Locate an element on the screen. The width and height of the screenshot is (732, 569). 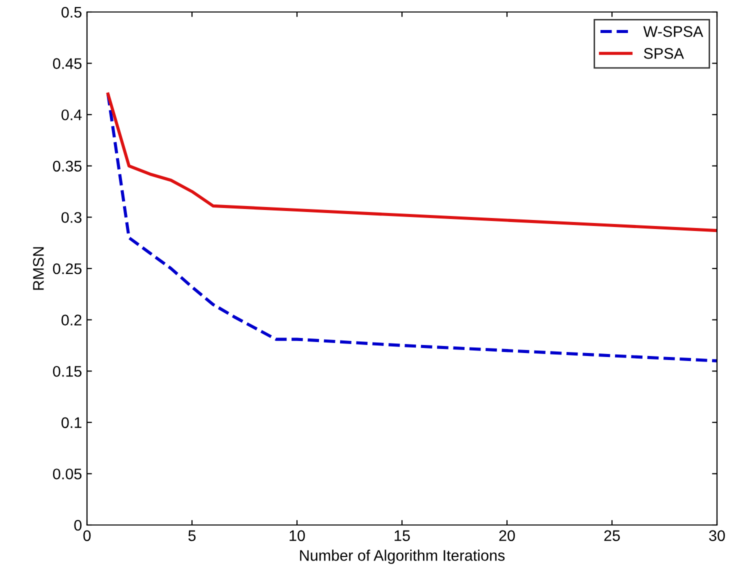
y-tick-label: 0.15 is located at coordinates (67, 371).